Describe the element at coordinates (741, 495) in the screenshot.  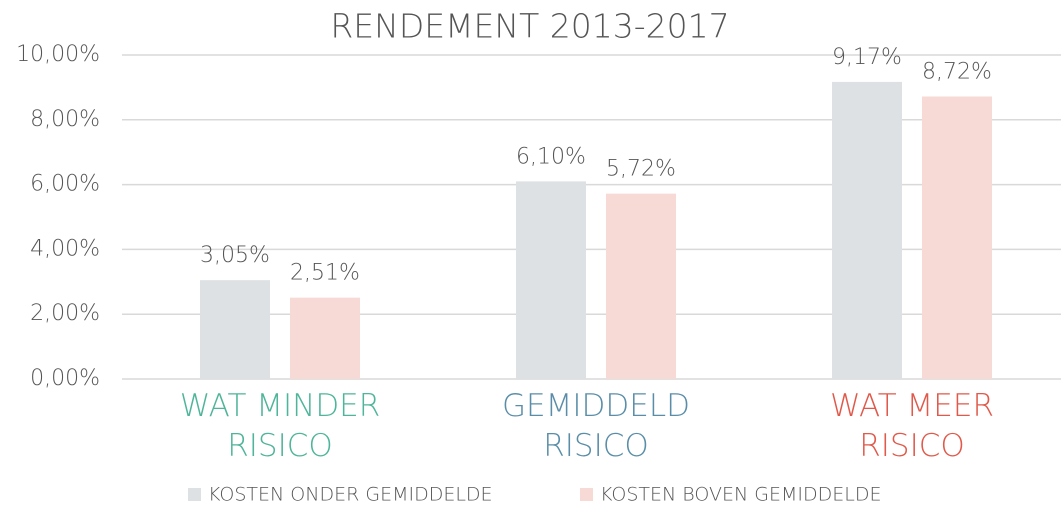
I see `legend-label: KOSTEN BOVEN GEMIDDELDE` at that location.